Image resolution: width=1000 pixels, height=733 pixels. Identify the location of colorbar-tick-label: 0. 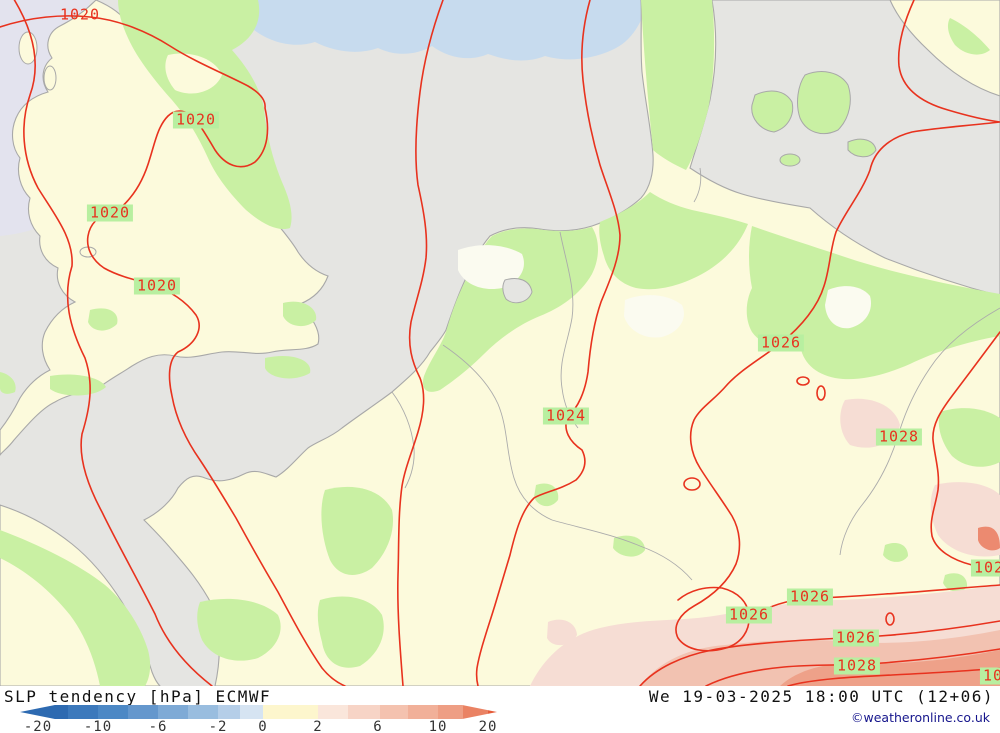
(263, 726).